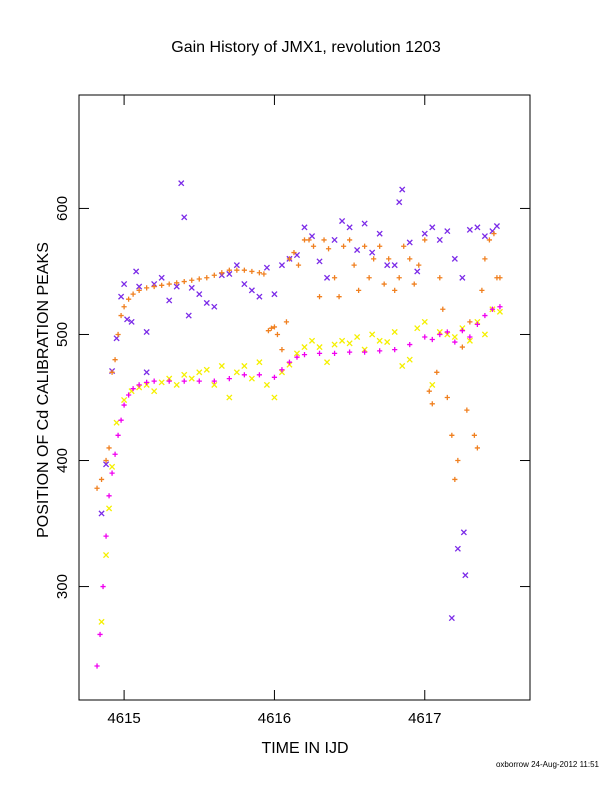 This screenshot has width=612, height=792. I want to click on y-tick-label: 400, so click(62, 460).